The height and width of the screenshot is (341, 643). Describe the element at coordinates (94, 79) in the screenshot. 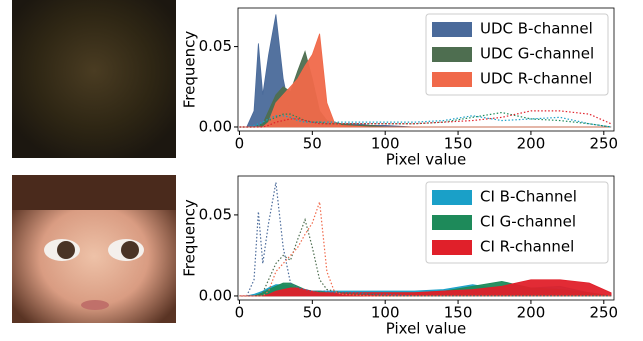

I see `photo` at that location.